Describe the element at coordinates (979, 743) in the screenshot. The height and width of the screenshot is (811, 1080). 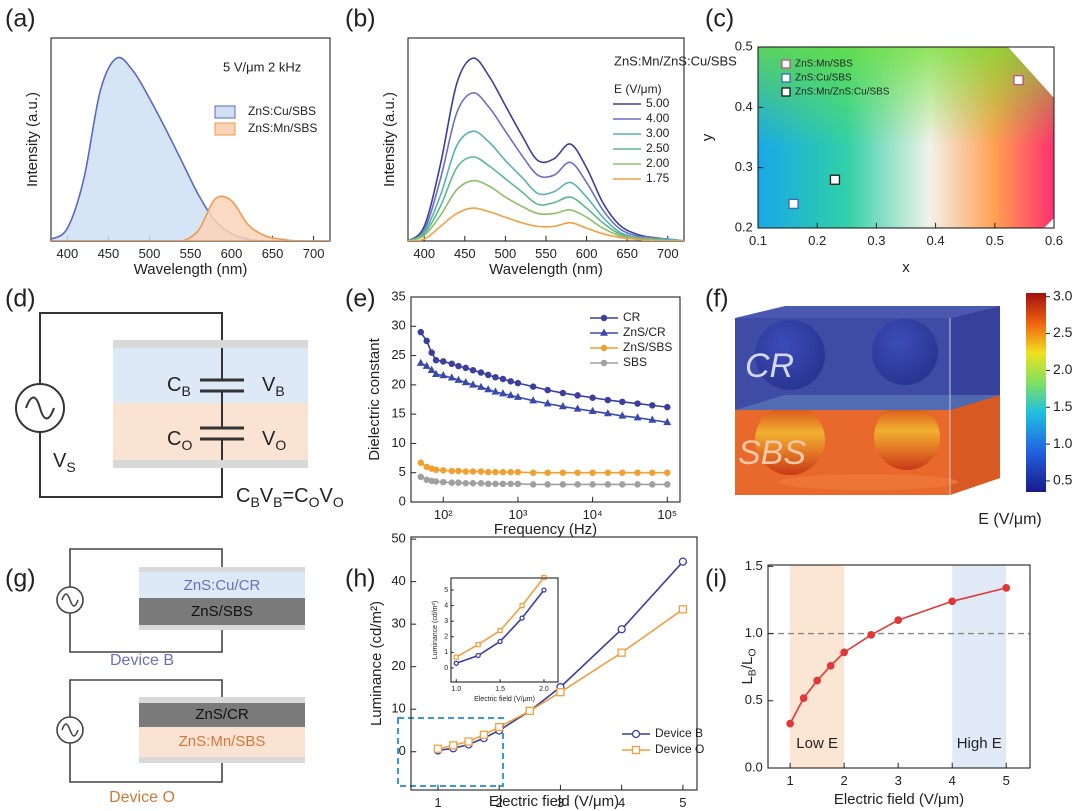
I see `band-label: High E` at that location.